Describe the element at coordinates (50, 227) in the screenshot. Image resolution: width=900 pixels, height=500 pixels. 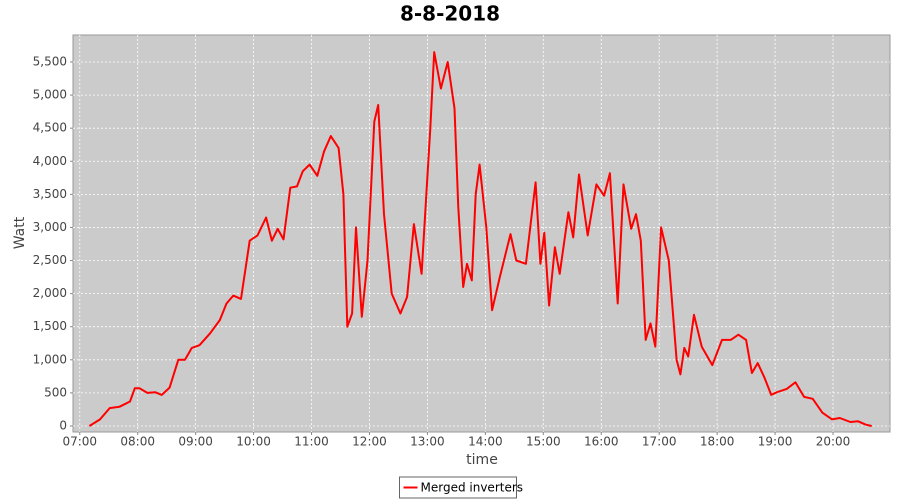
I see `y-tick-label: 3,000` at that location.